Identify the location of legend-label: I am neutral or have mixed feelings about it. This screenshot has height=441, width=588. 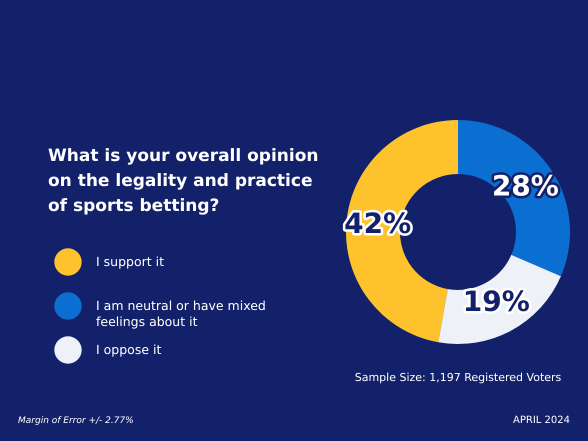
(181, 313).